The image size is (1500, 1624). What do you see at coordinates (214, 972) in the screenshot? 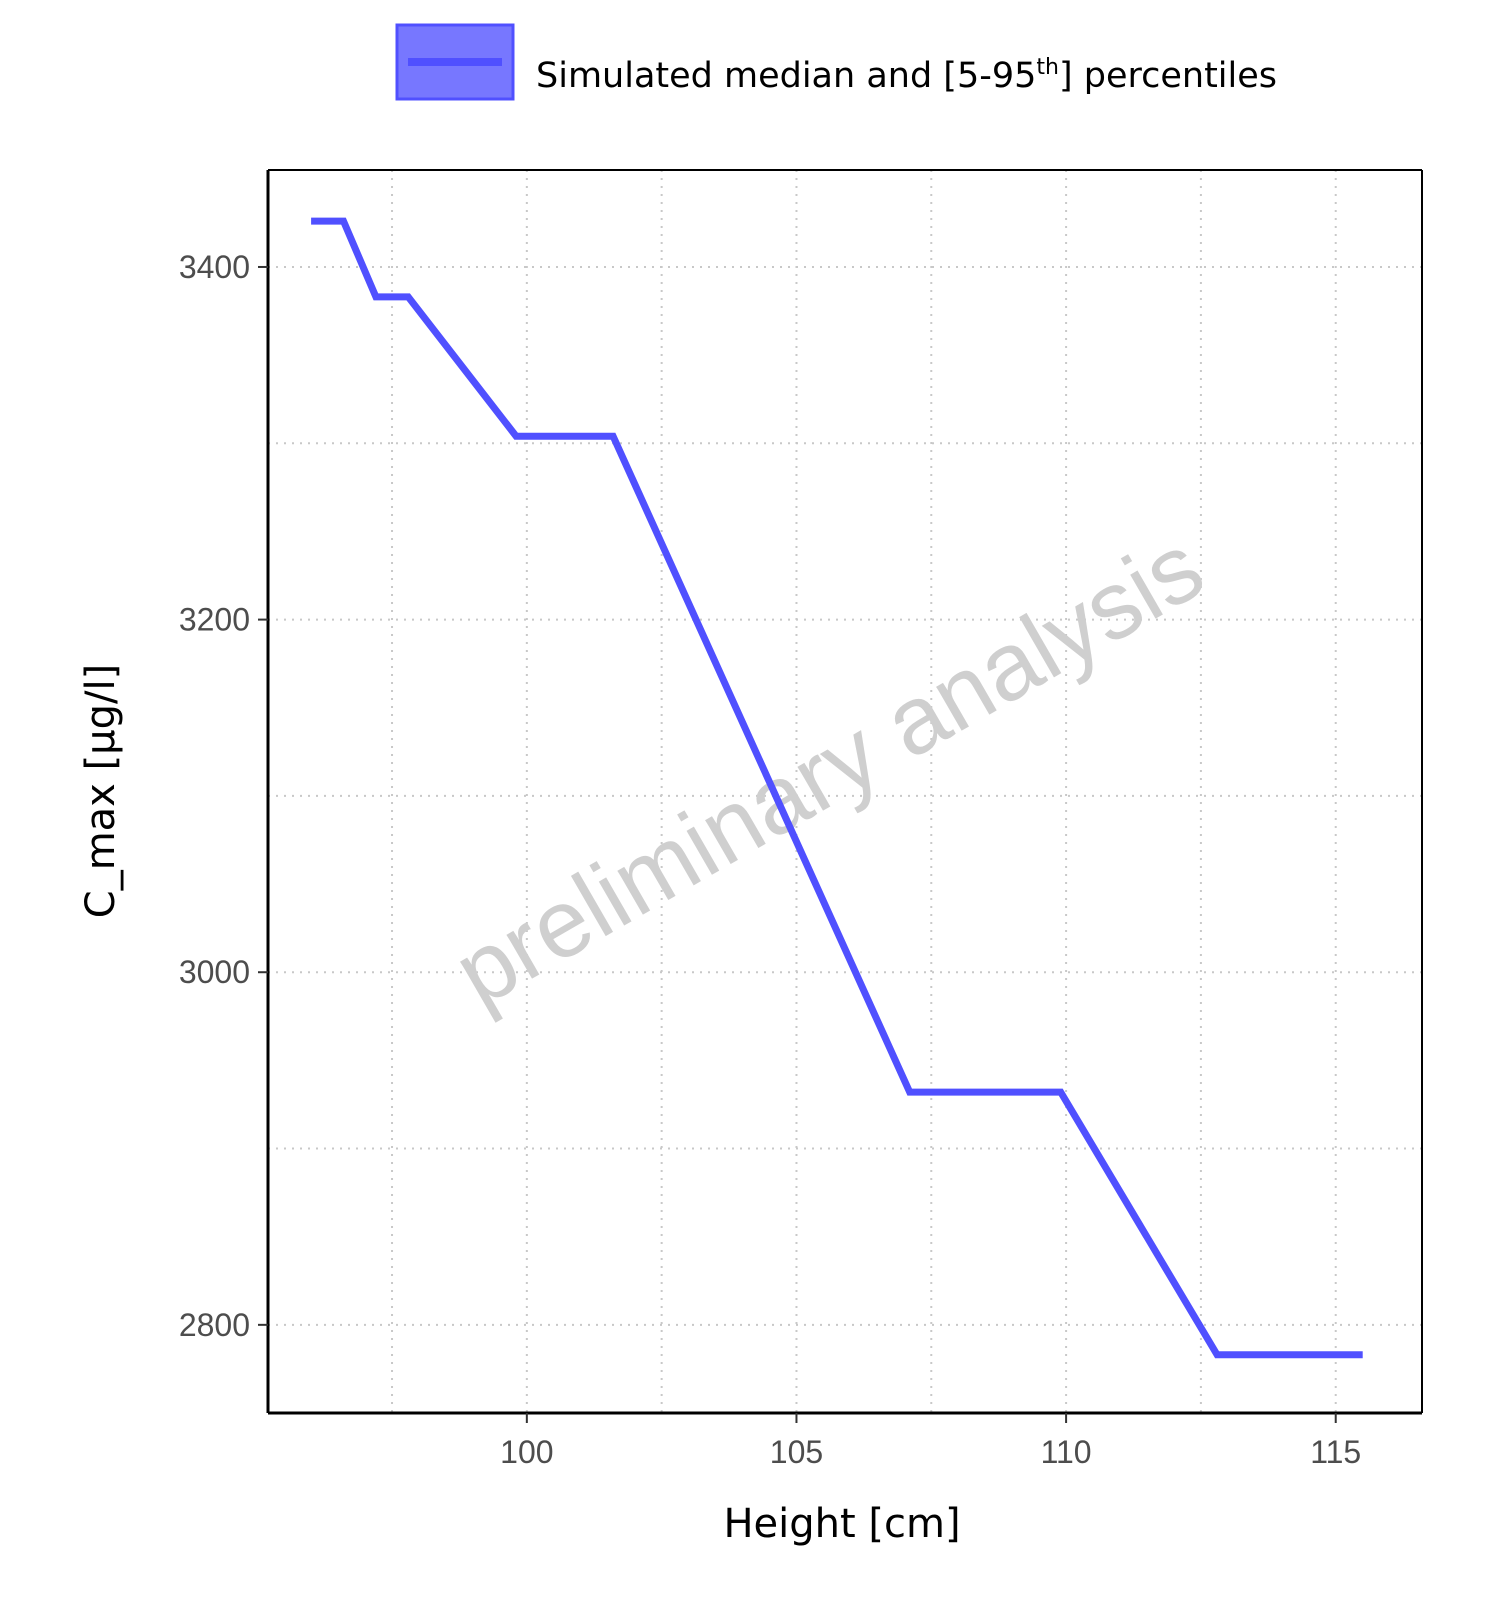
I see `y-tick-label: 3000` at bounding box center [214, 972].